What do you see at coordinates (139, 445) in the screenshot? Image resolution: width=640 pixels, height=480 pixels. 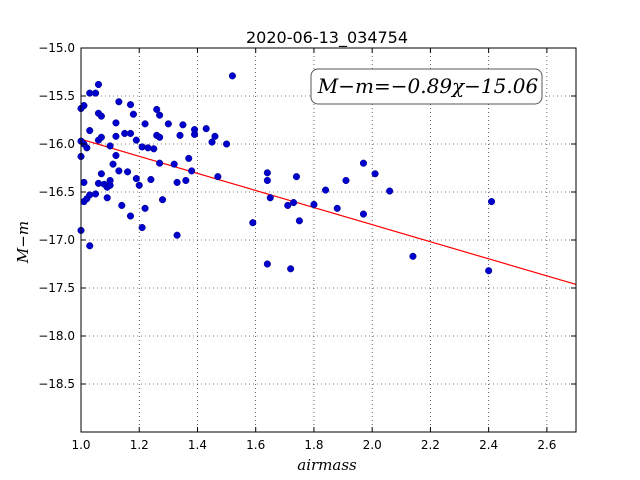 I see `x-tick-label: 1.2` at bounding box center [139, 445].